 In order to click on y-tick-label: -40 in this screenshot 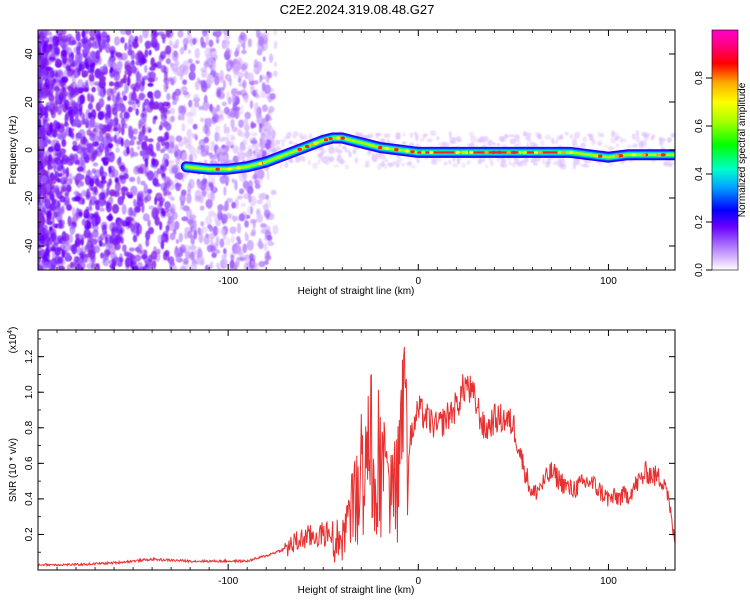, I will do `click(29, 245)`.